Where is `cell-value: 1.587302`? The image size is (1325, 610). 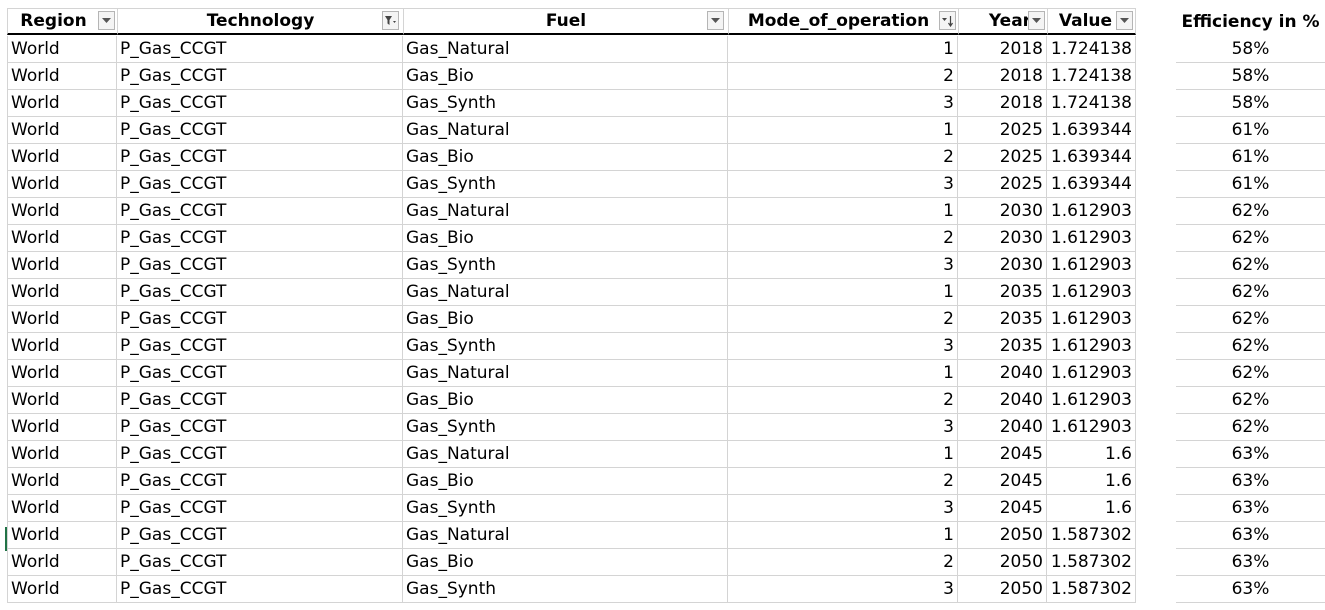
cell-value: 1.587302 is located at coordinates (1091, 535).